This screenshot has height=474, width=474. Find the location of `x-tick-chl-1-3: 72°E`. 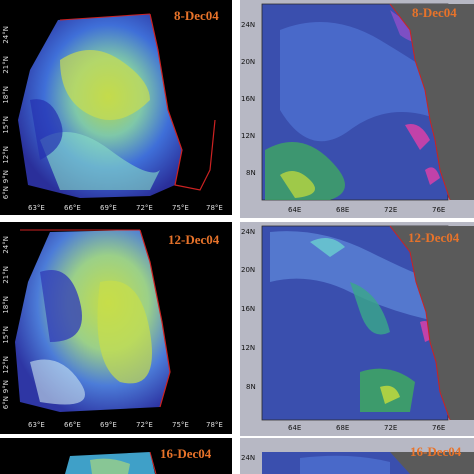

x-tick-chl-1-3: 72°E is located at coordinates (144, 208).